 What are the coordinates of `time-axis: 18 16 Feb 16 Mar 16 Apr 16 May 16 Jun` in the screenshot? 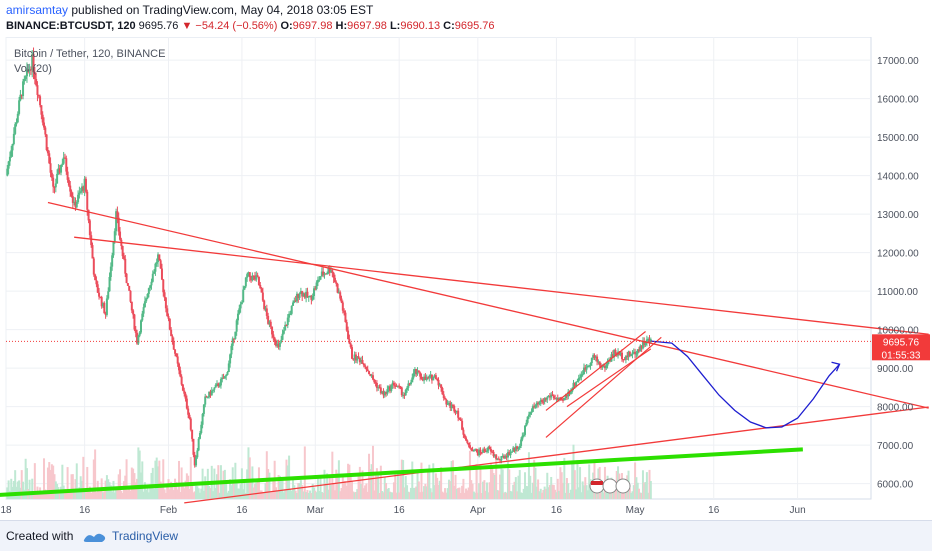 It's located at (402, 510).